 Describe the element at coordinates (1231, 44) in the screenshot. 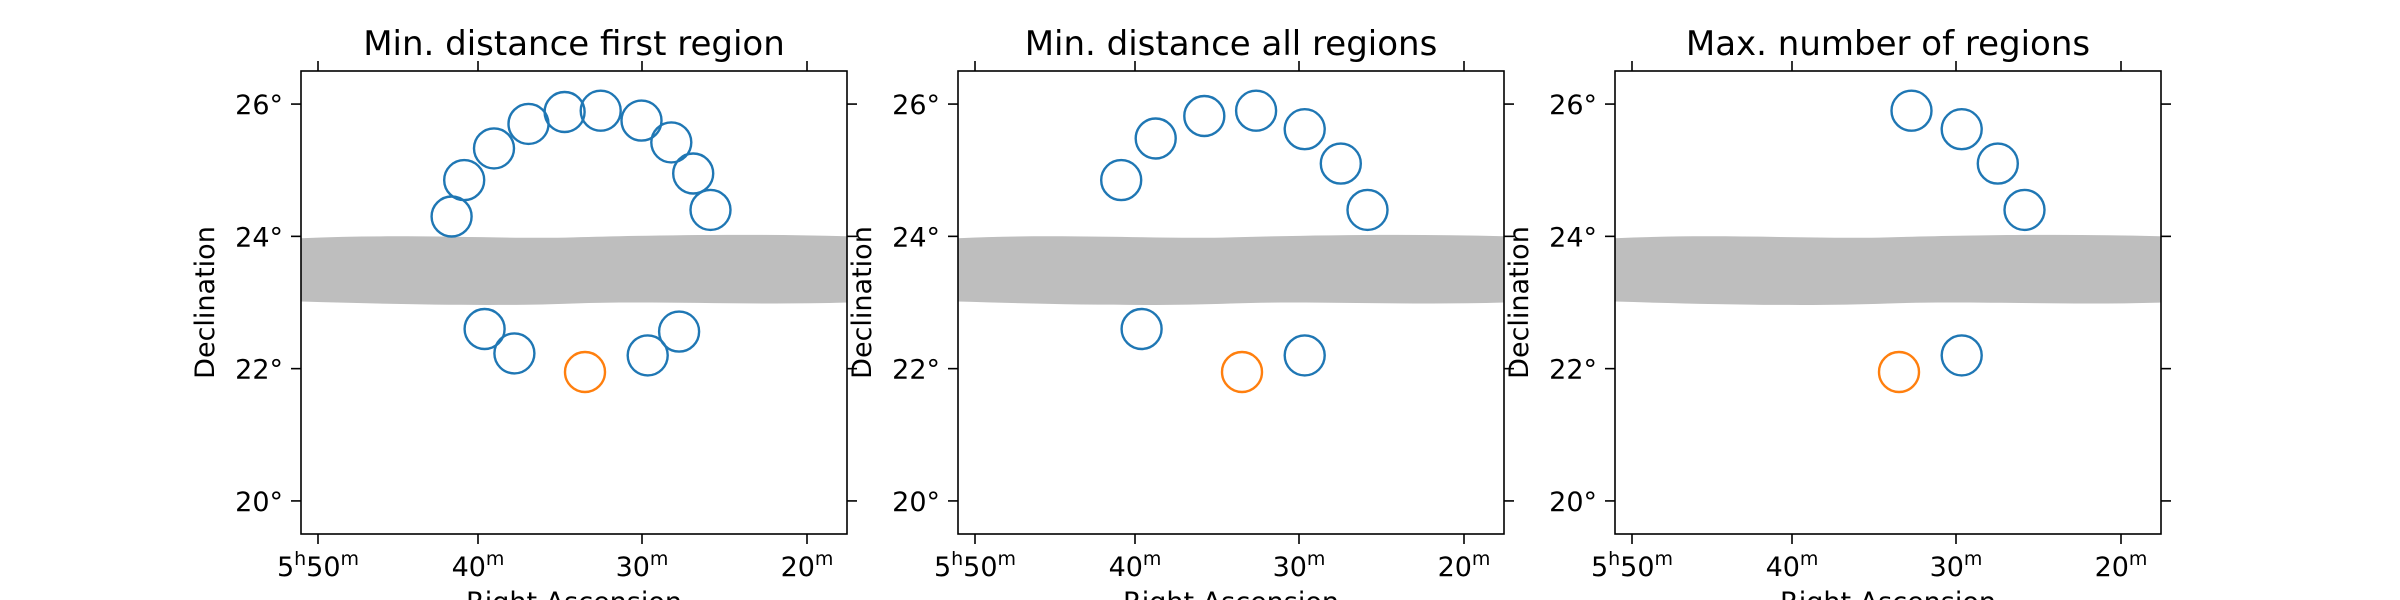

I see `panel-title: Min. distance all regions` at that location.